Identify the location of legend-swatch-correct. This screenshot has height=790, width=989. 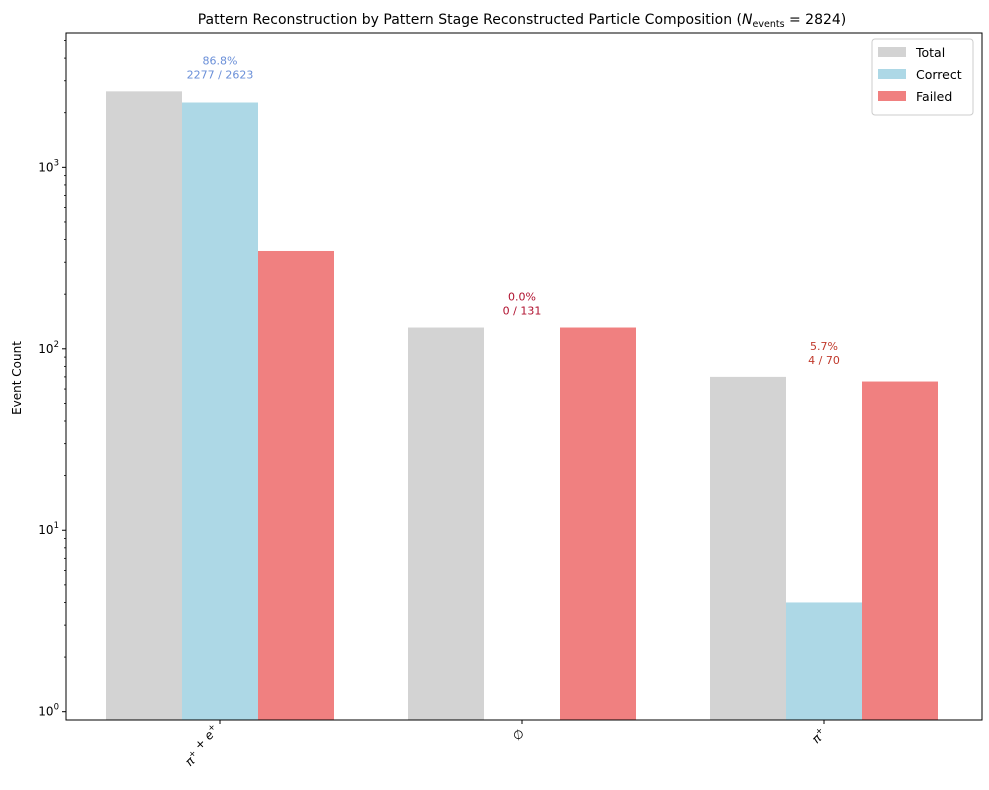
(892, 74).